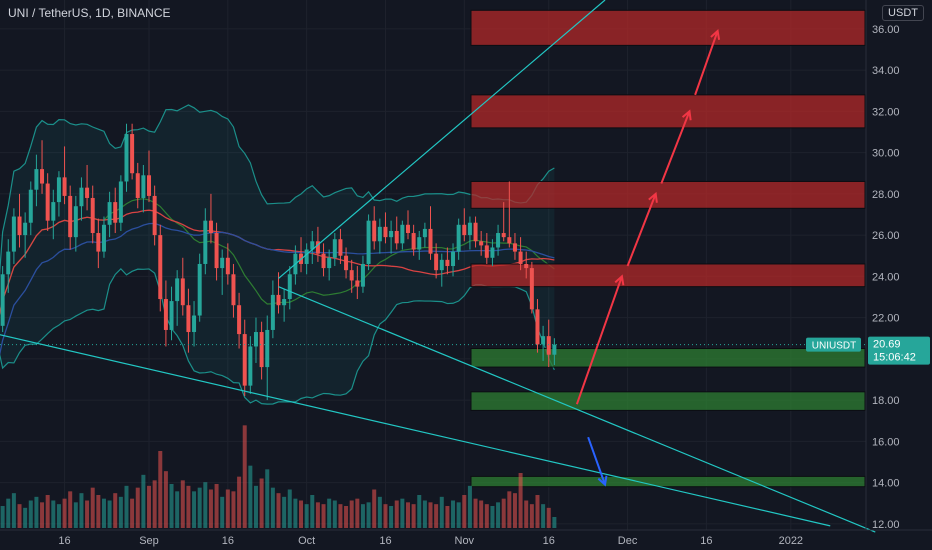  I want to click on x-tick-label: Dec, so click(628, 541).